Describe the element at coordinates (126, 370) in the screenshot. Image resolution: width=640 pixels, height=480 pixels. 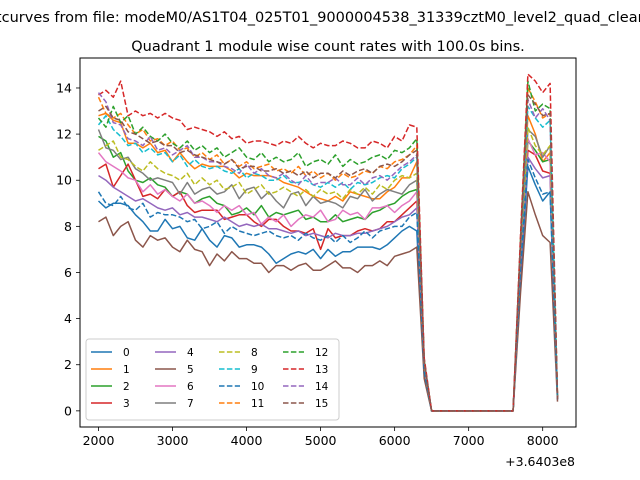
I see `legend-label-1: 1` at that location.